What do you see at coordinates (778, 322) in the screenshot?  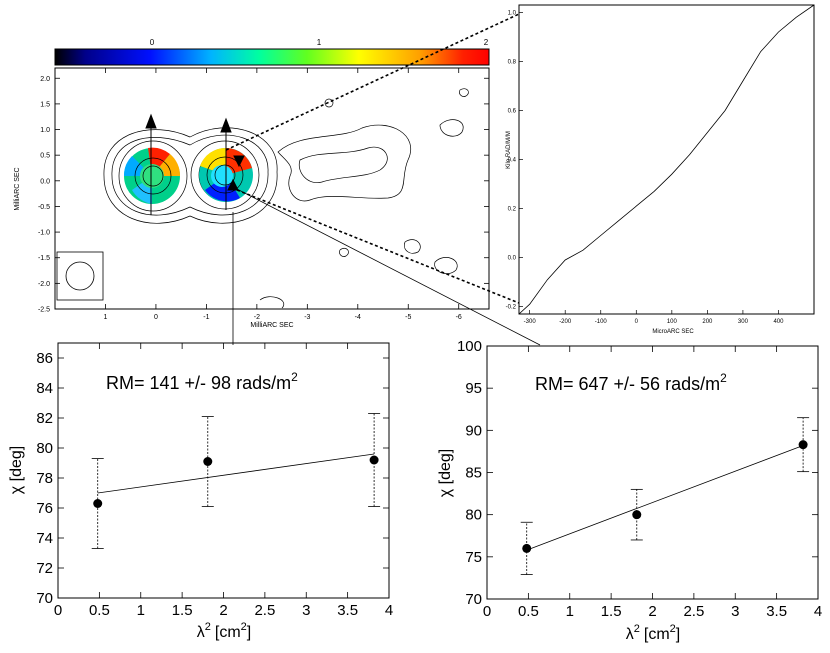 I see `rm-slice-xtick-label: 400` at bounding box center [778, 322].